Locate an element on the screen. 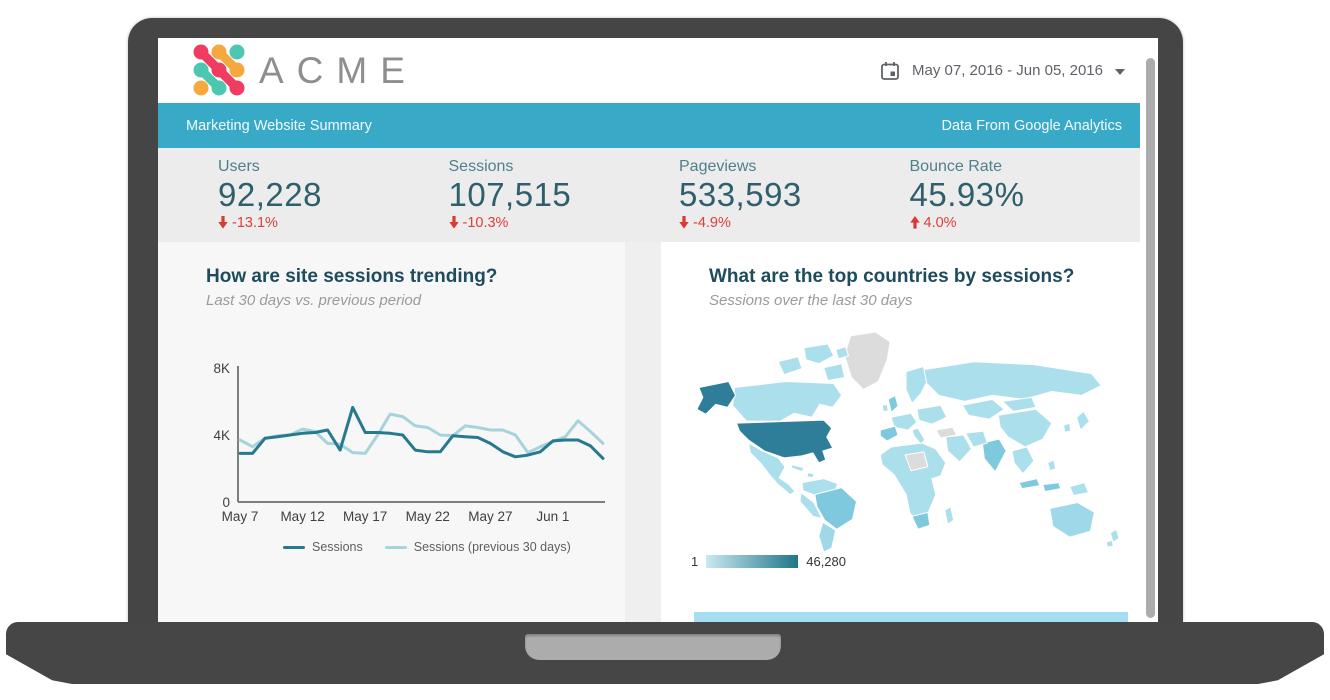 This screenshot has width=1330, height=700. data-source-label: Data From Google Analytics is located at coordinates (1031, 125).